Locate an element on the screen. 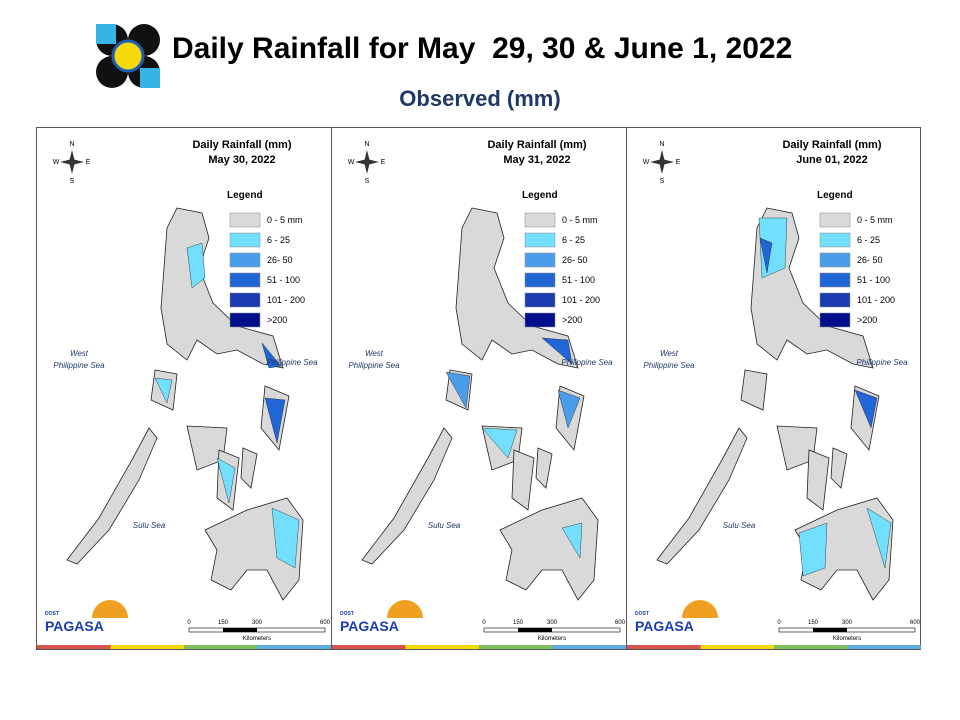 The width and height of the screenshot is (960, 720). legend-label: 26- 50 is located at coordinates (870, 260).